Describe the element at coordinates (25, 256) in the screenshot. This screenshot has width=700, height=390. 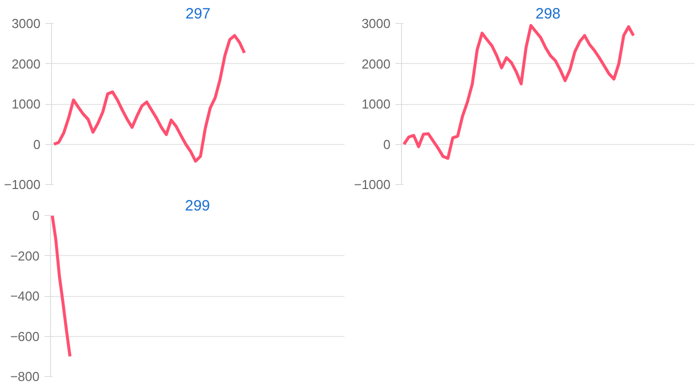
I see `y-tick-label: −200` at that location.